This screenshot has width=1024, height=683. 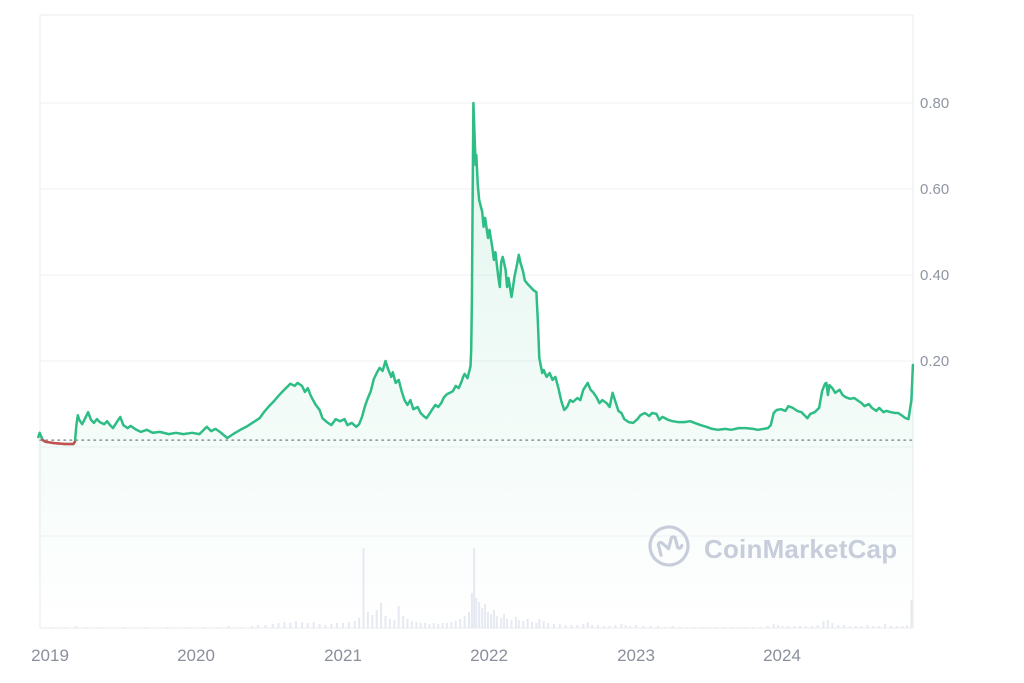 I want to click on x-axis-label: 2024, so click(x=782, y=655).